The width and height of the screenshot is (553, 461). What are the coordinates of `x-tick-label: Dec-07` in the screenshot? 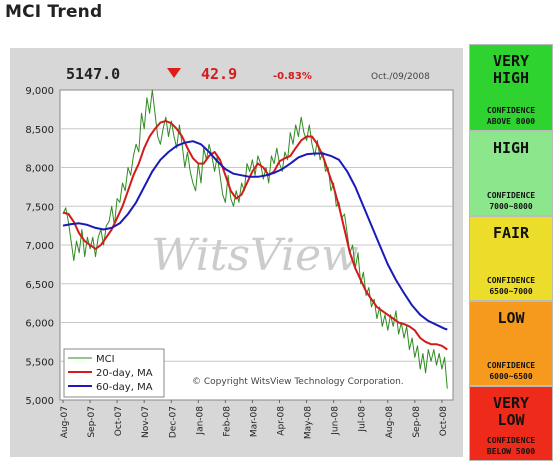 It's located at (173, 422).